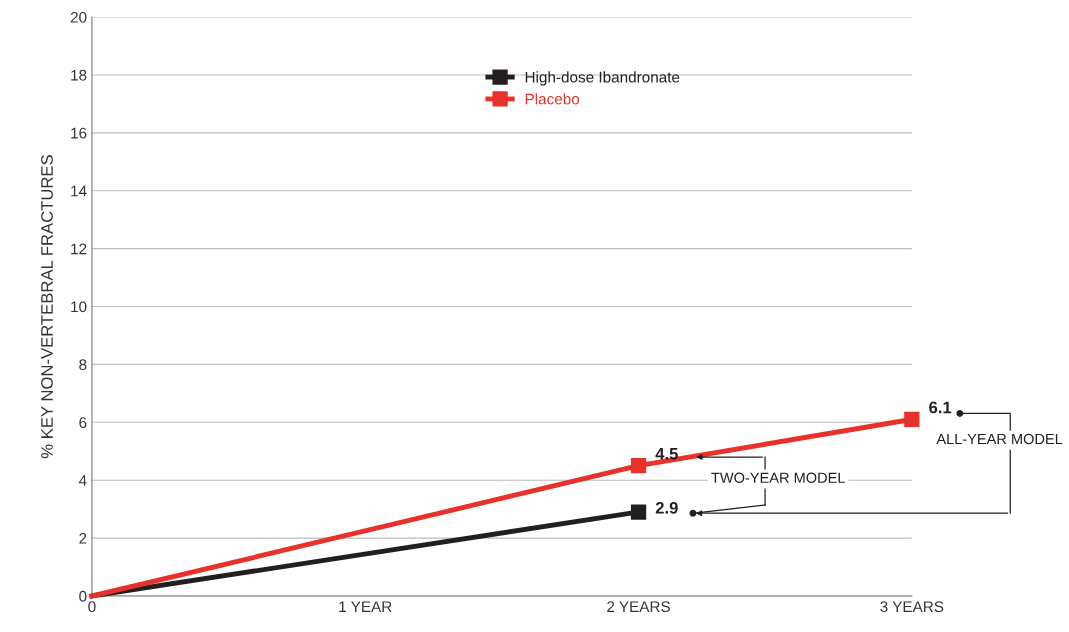  Describe the element at coordinates (666, 454) in the screenshot. I see `data-label: 4.5` at that location.